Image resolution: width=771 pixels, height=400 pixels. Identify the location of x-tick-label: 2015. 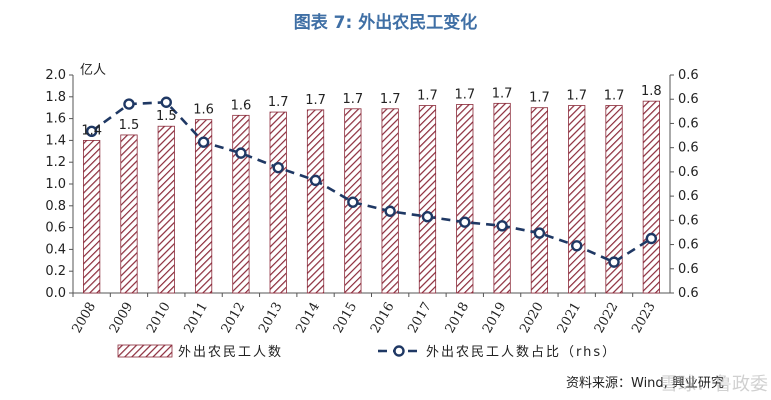
(346, 318).